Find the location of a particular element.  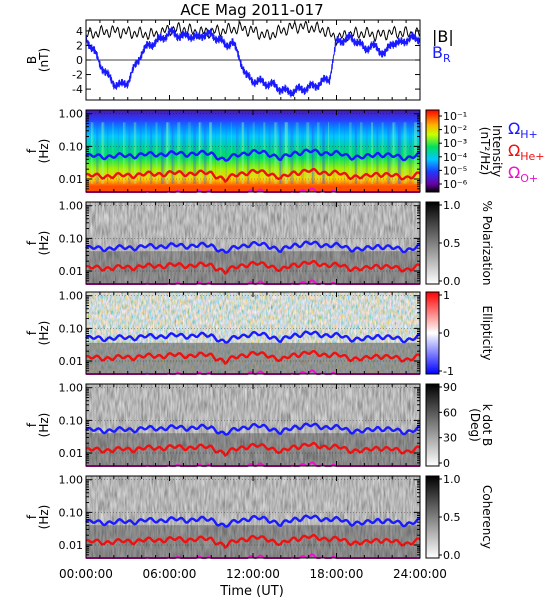

colorbar: 1 0 -1 Ellipticity is located at coordinates (459, 333).